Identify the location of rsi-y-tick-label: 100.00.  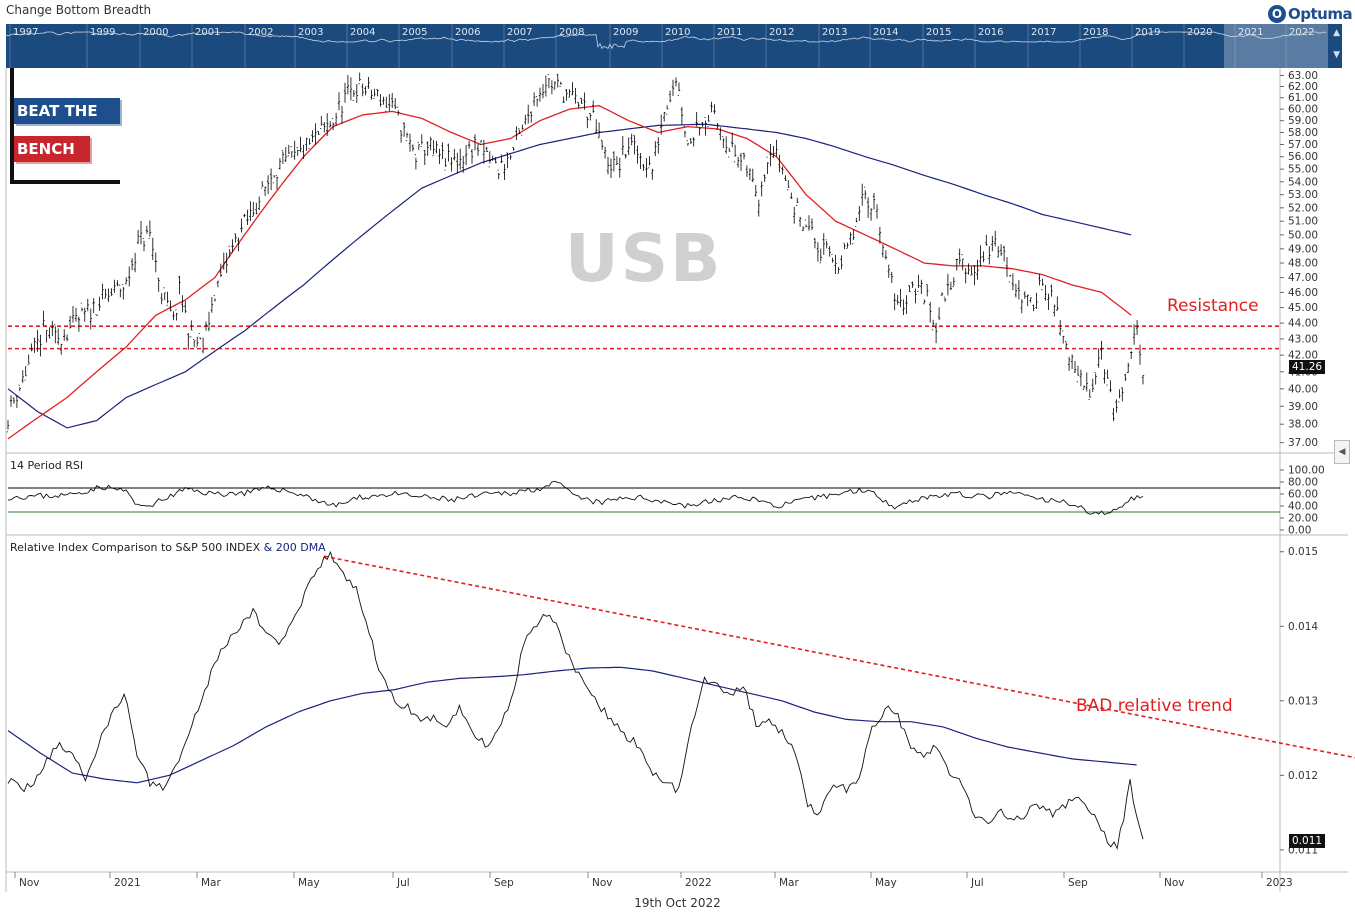
(1306, 471).